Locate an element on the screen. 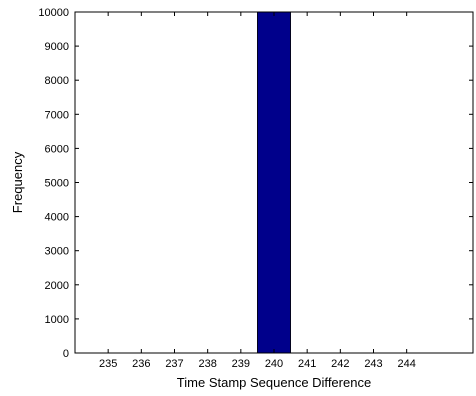 This screenshot has height=396, width=476. x-tick-label: 241 is located at coordinates (307, 364).